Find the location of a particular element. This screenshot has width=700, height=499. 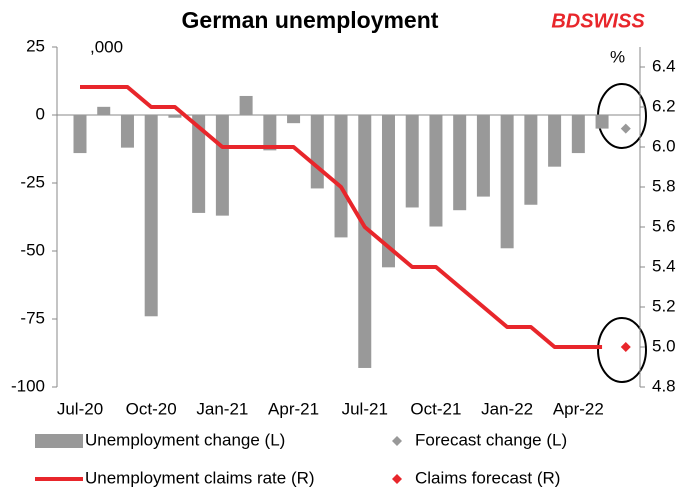

legend-label: Unemployment change (L) is located at coordinates (185, 439).